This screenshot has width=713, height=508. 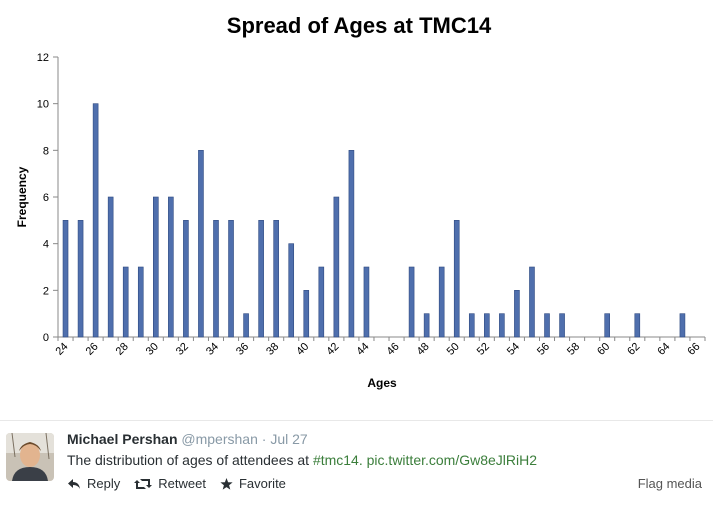 What do you see at coordinates (382, 383) in the screenshot?
I see `x-axis-label: Ages` at bounding box center [382, 383].